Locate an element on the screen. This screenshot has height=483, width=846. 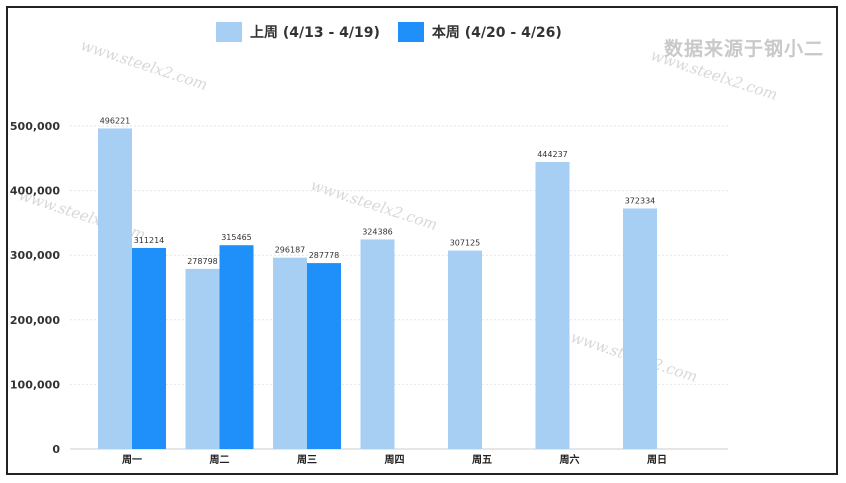
bar-value-label: 315465 is located at coordinates (236, 237).